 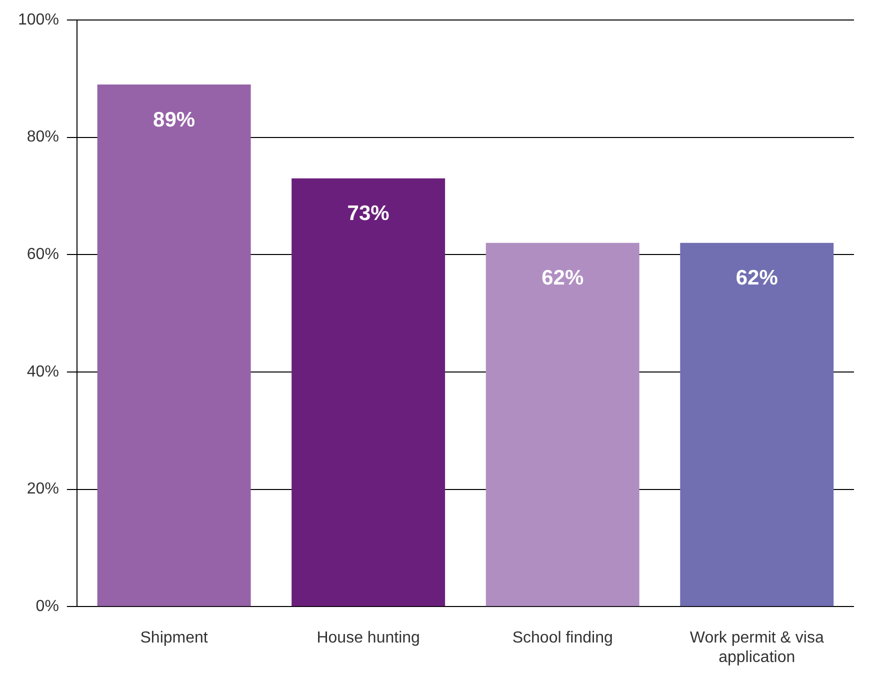 I want to click on y-tick-label: 20%, so click(x=42, y=489).